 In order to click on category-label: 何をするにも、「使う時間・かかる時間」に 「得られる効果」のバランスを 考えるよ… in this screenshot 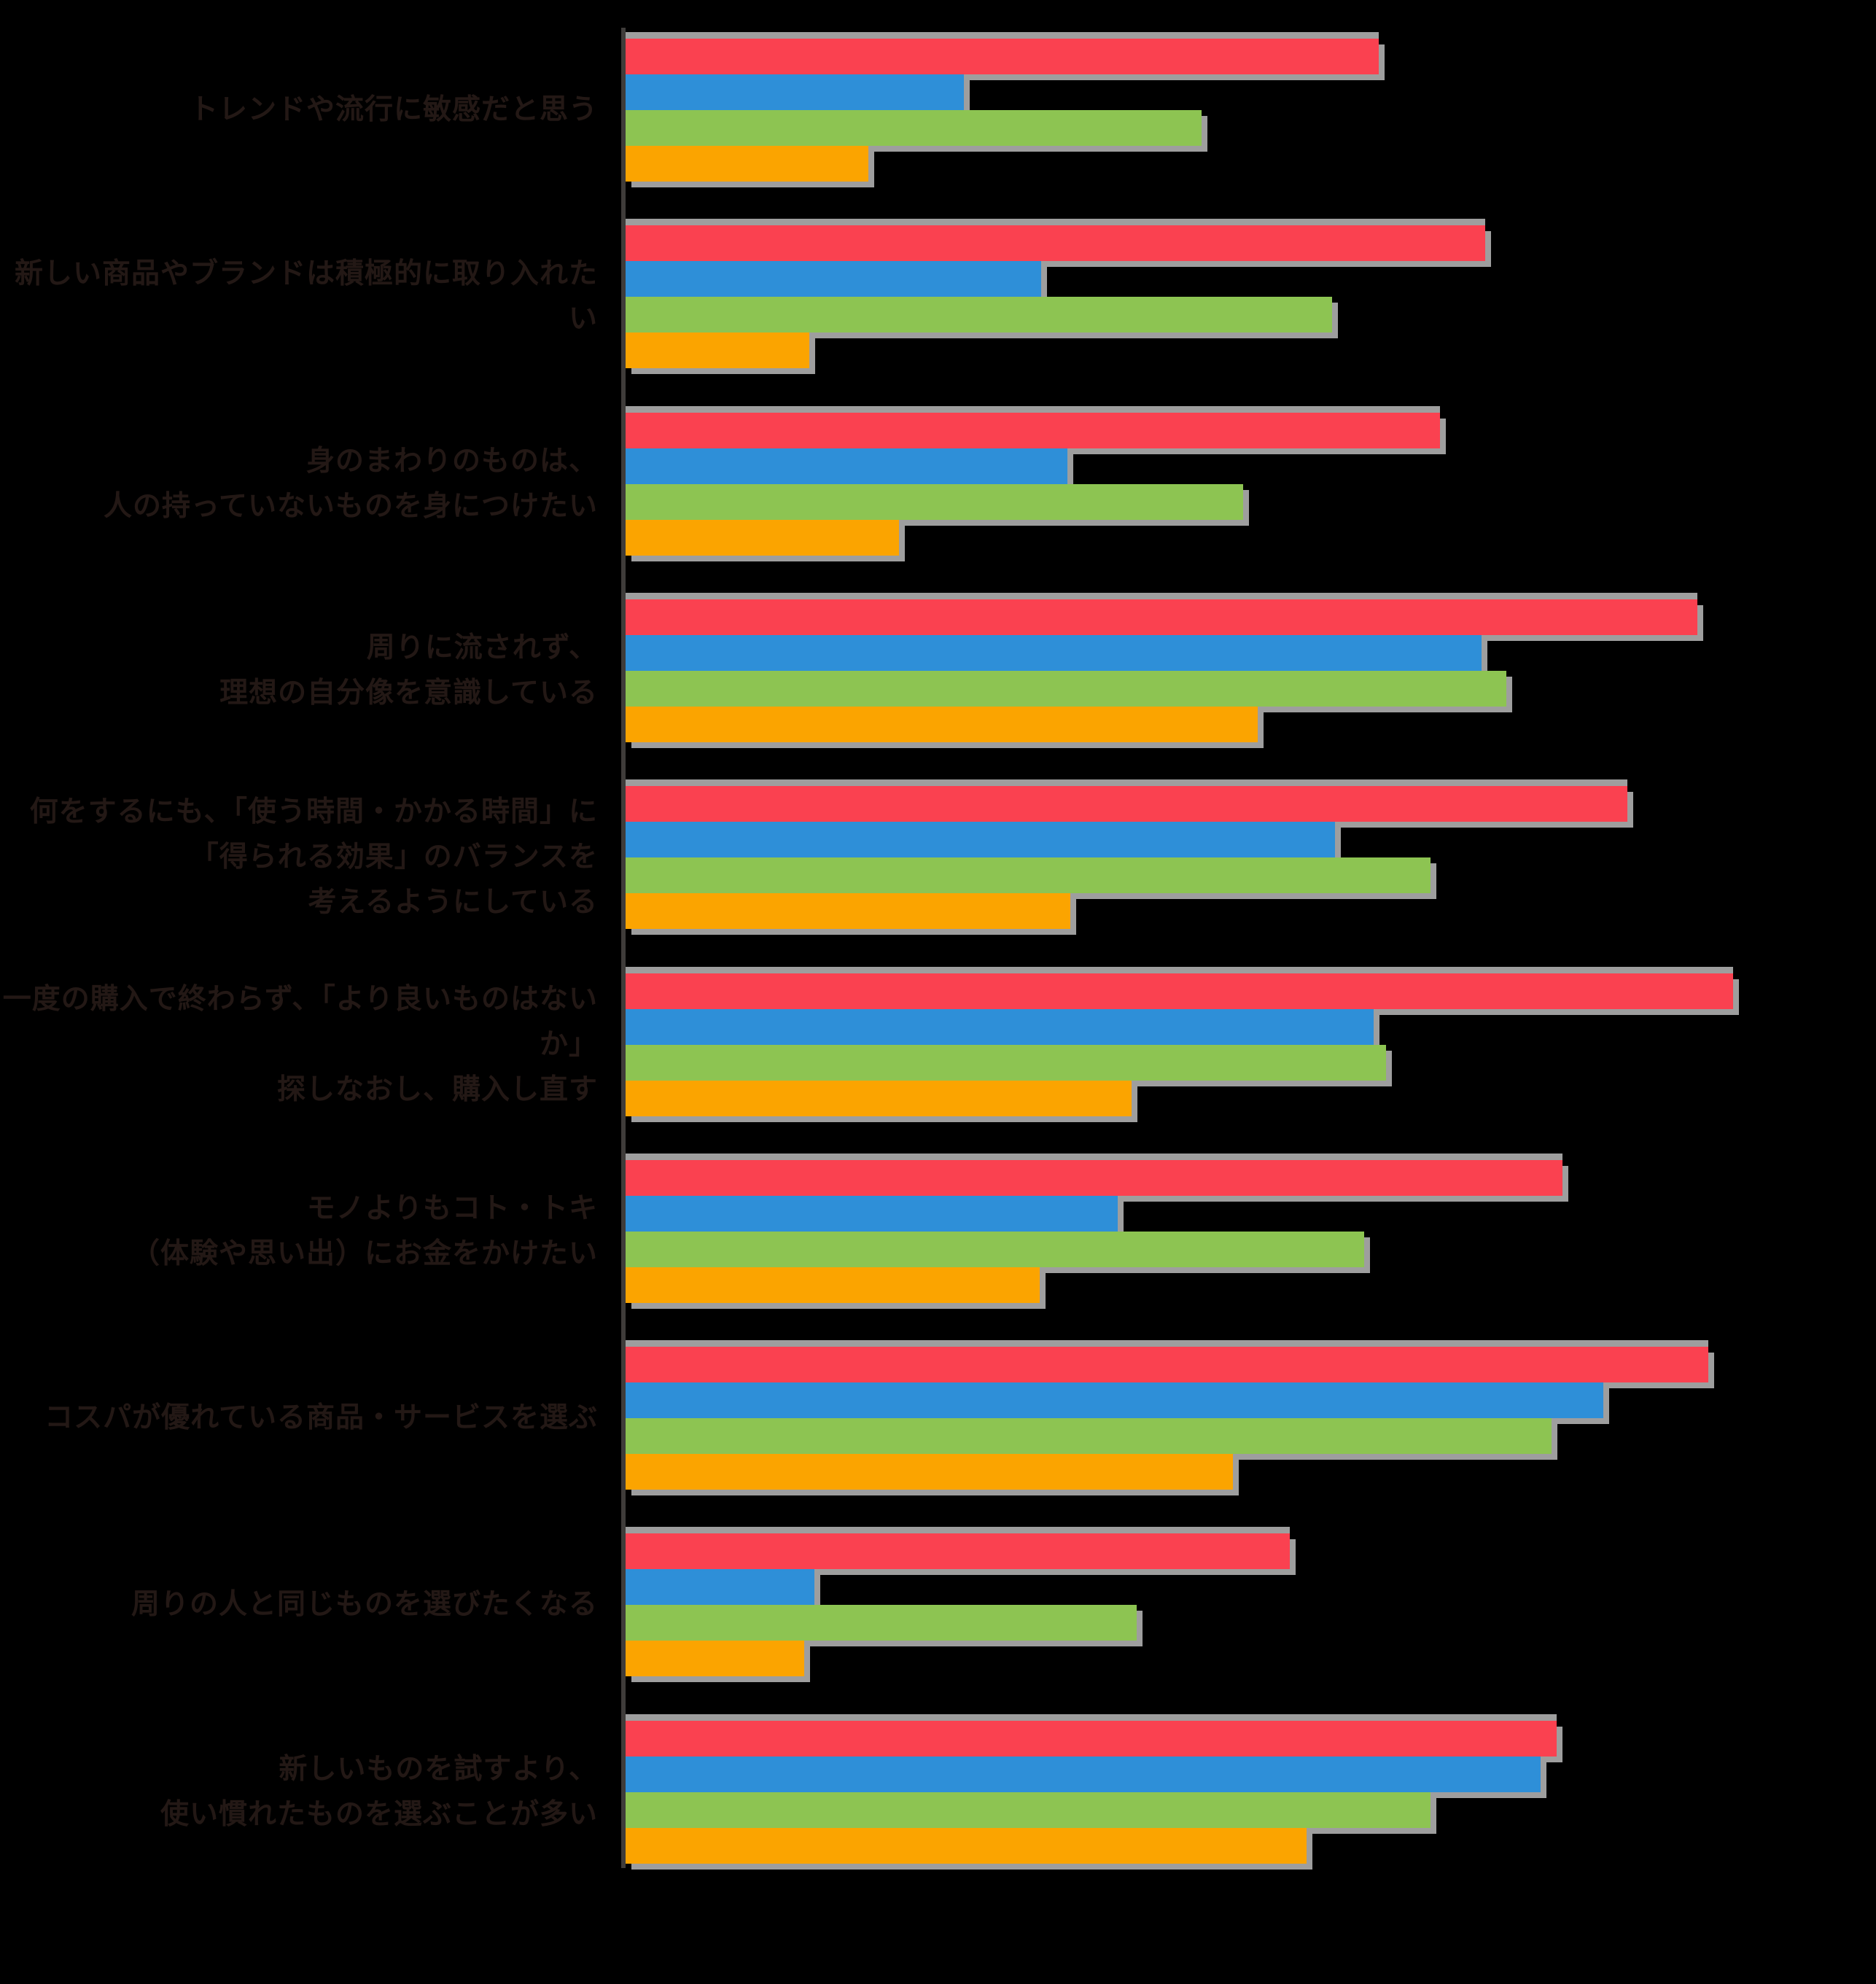, I will do `click(313, 857)`.